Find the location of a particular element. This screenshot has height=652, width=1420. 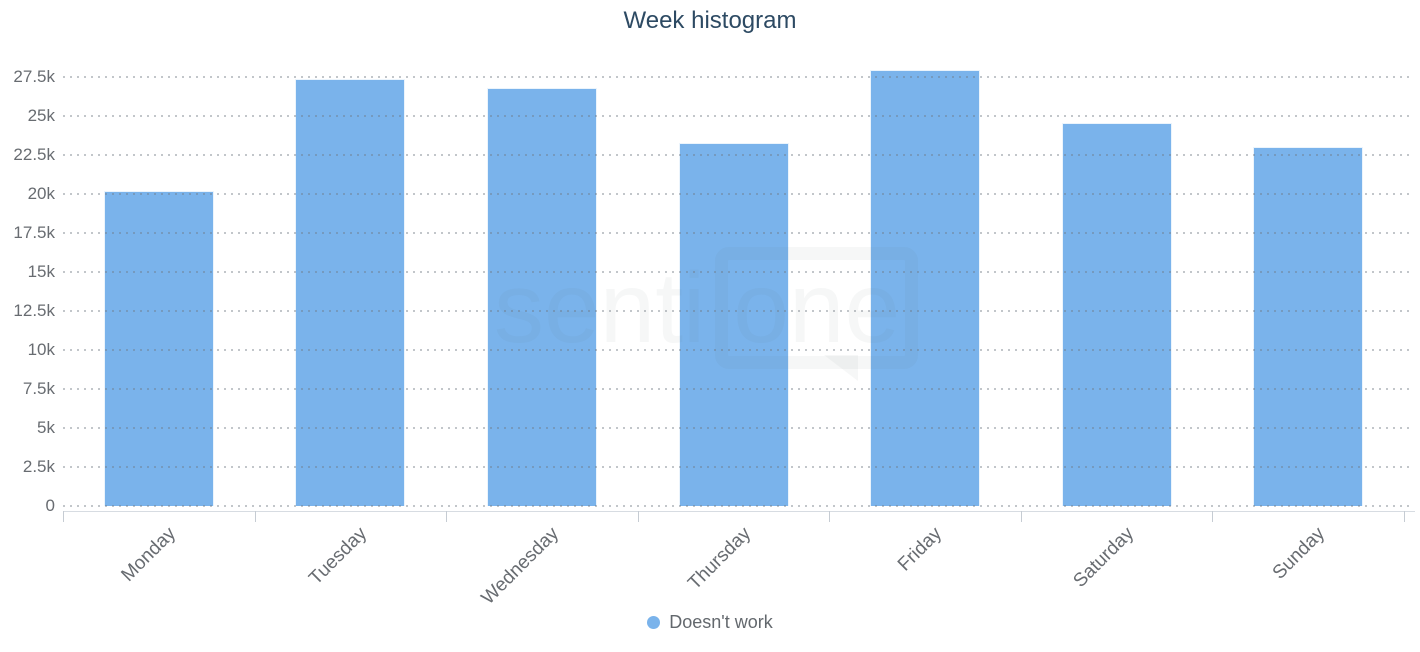

y-axis-label: 15k is located at coordinates (41, 271).